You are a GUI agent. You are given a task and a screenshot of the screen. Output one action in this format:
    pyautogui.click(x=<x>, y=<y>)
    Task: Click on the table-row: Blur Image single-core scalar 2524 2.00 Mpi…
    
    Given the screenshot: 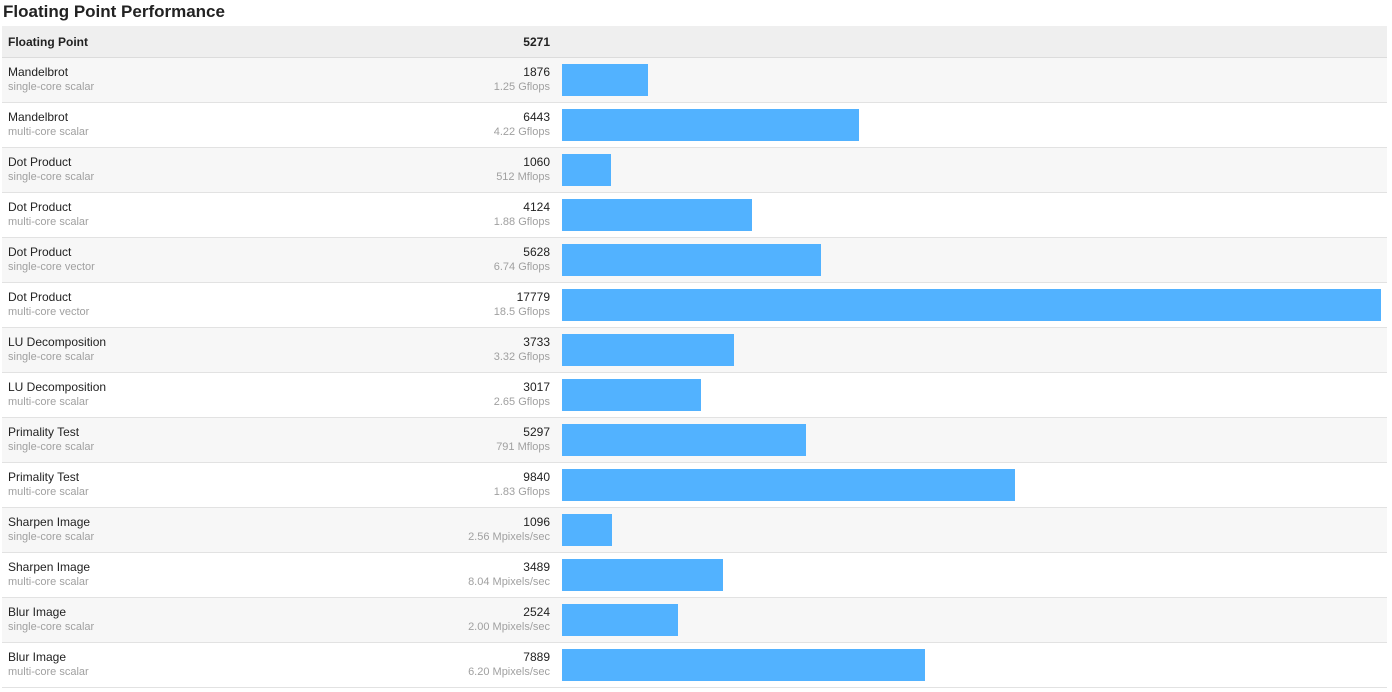 What is the action you would take?
    pyautogui.click(x=694, y=620)
    